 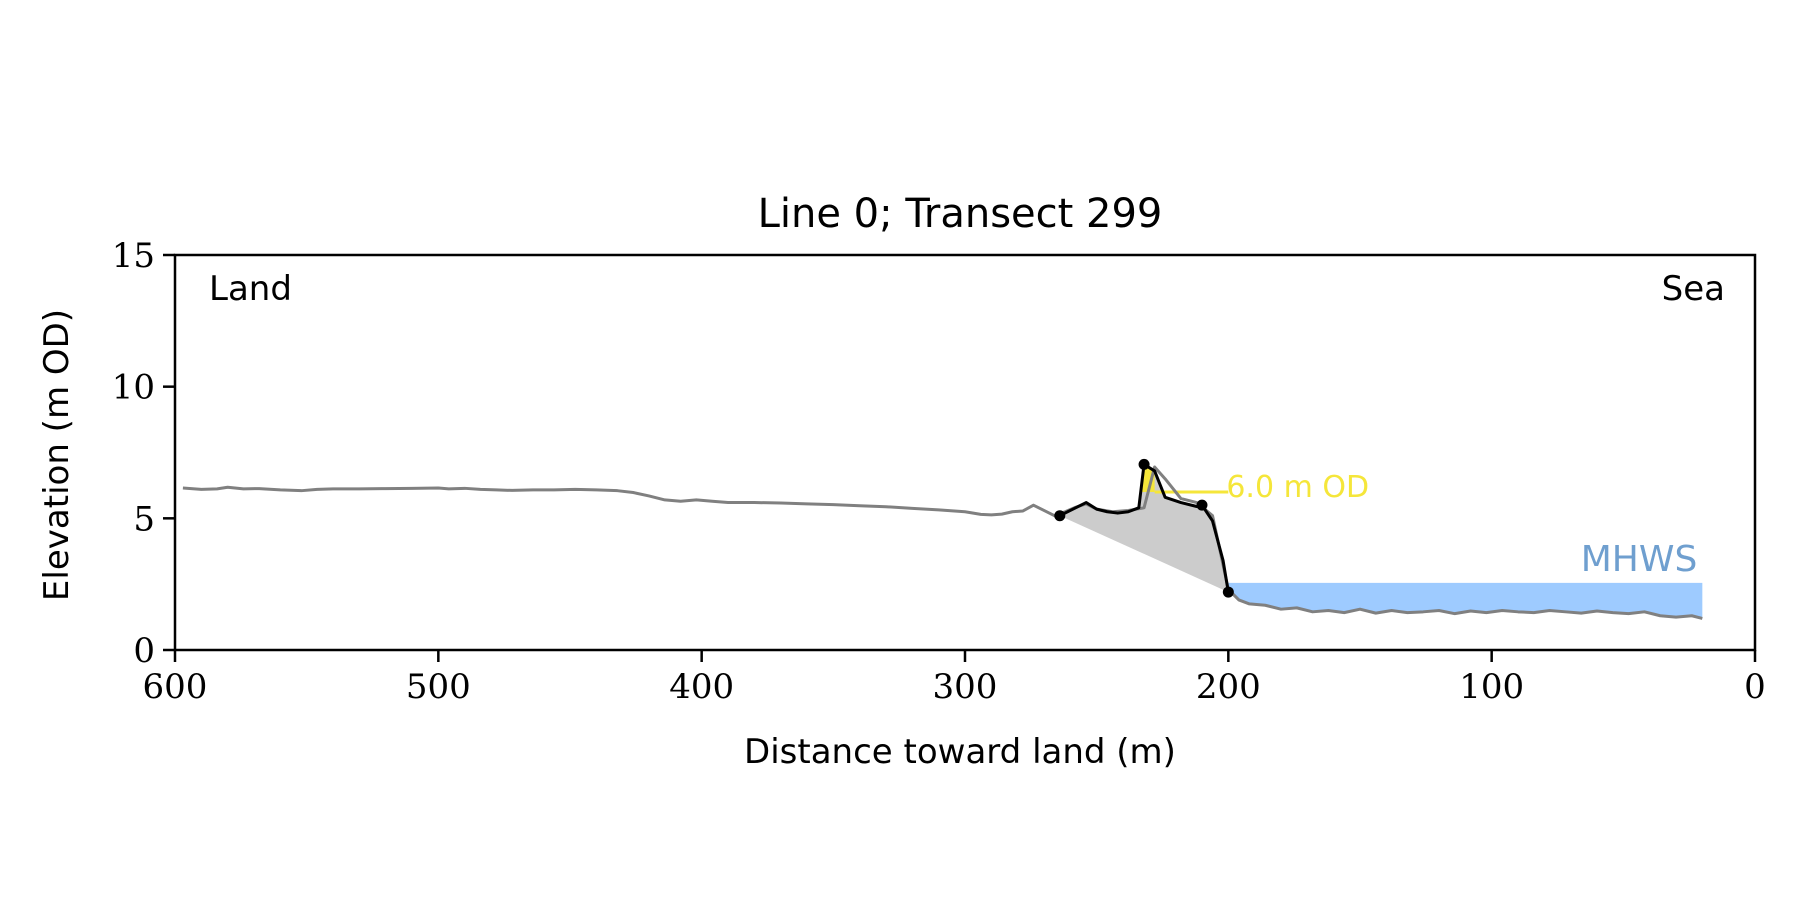 I want to click on x-tick-label-600: 600, so click(x=175, y=687).